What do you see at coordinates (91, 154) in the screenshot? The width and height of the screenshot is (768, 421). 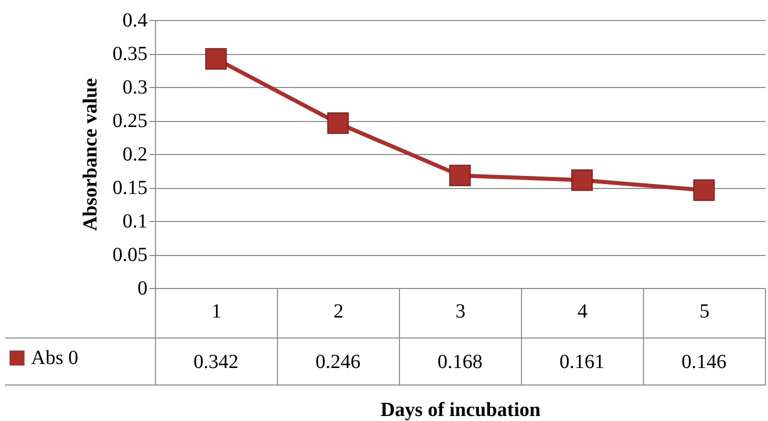 I see `y-axis-title: Absorbance value` at bounding box center [91, 154].